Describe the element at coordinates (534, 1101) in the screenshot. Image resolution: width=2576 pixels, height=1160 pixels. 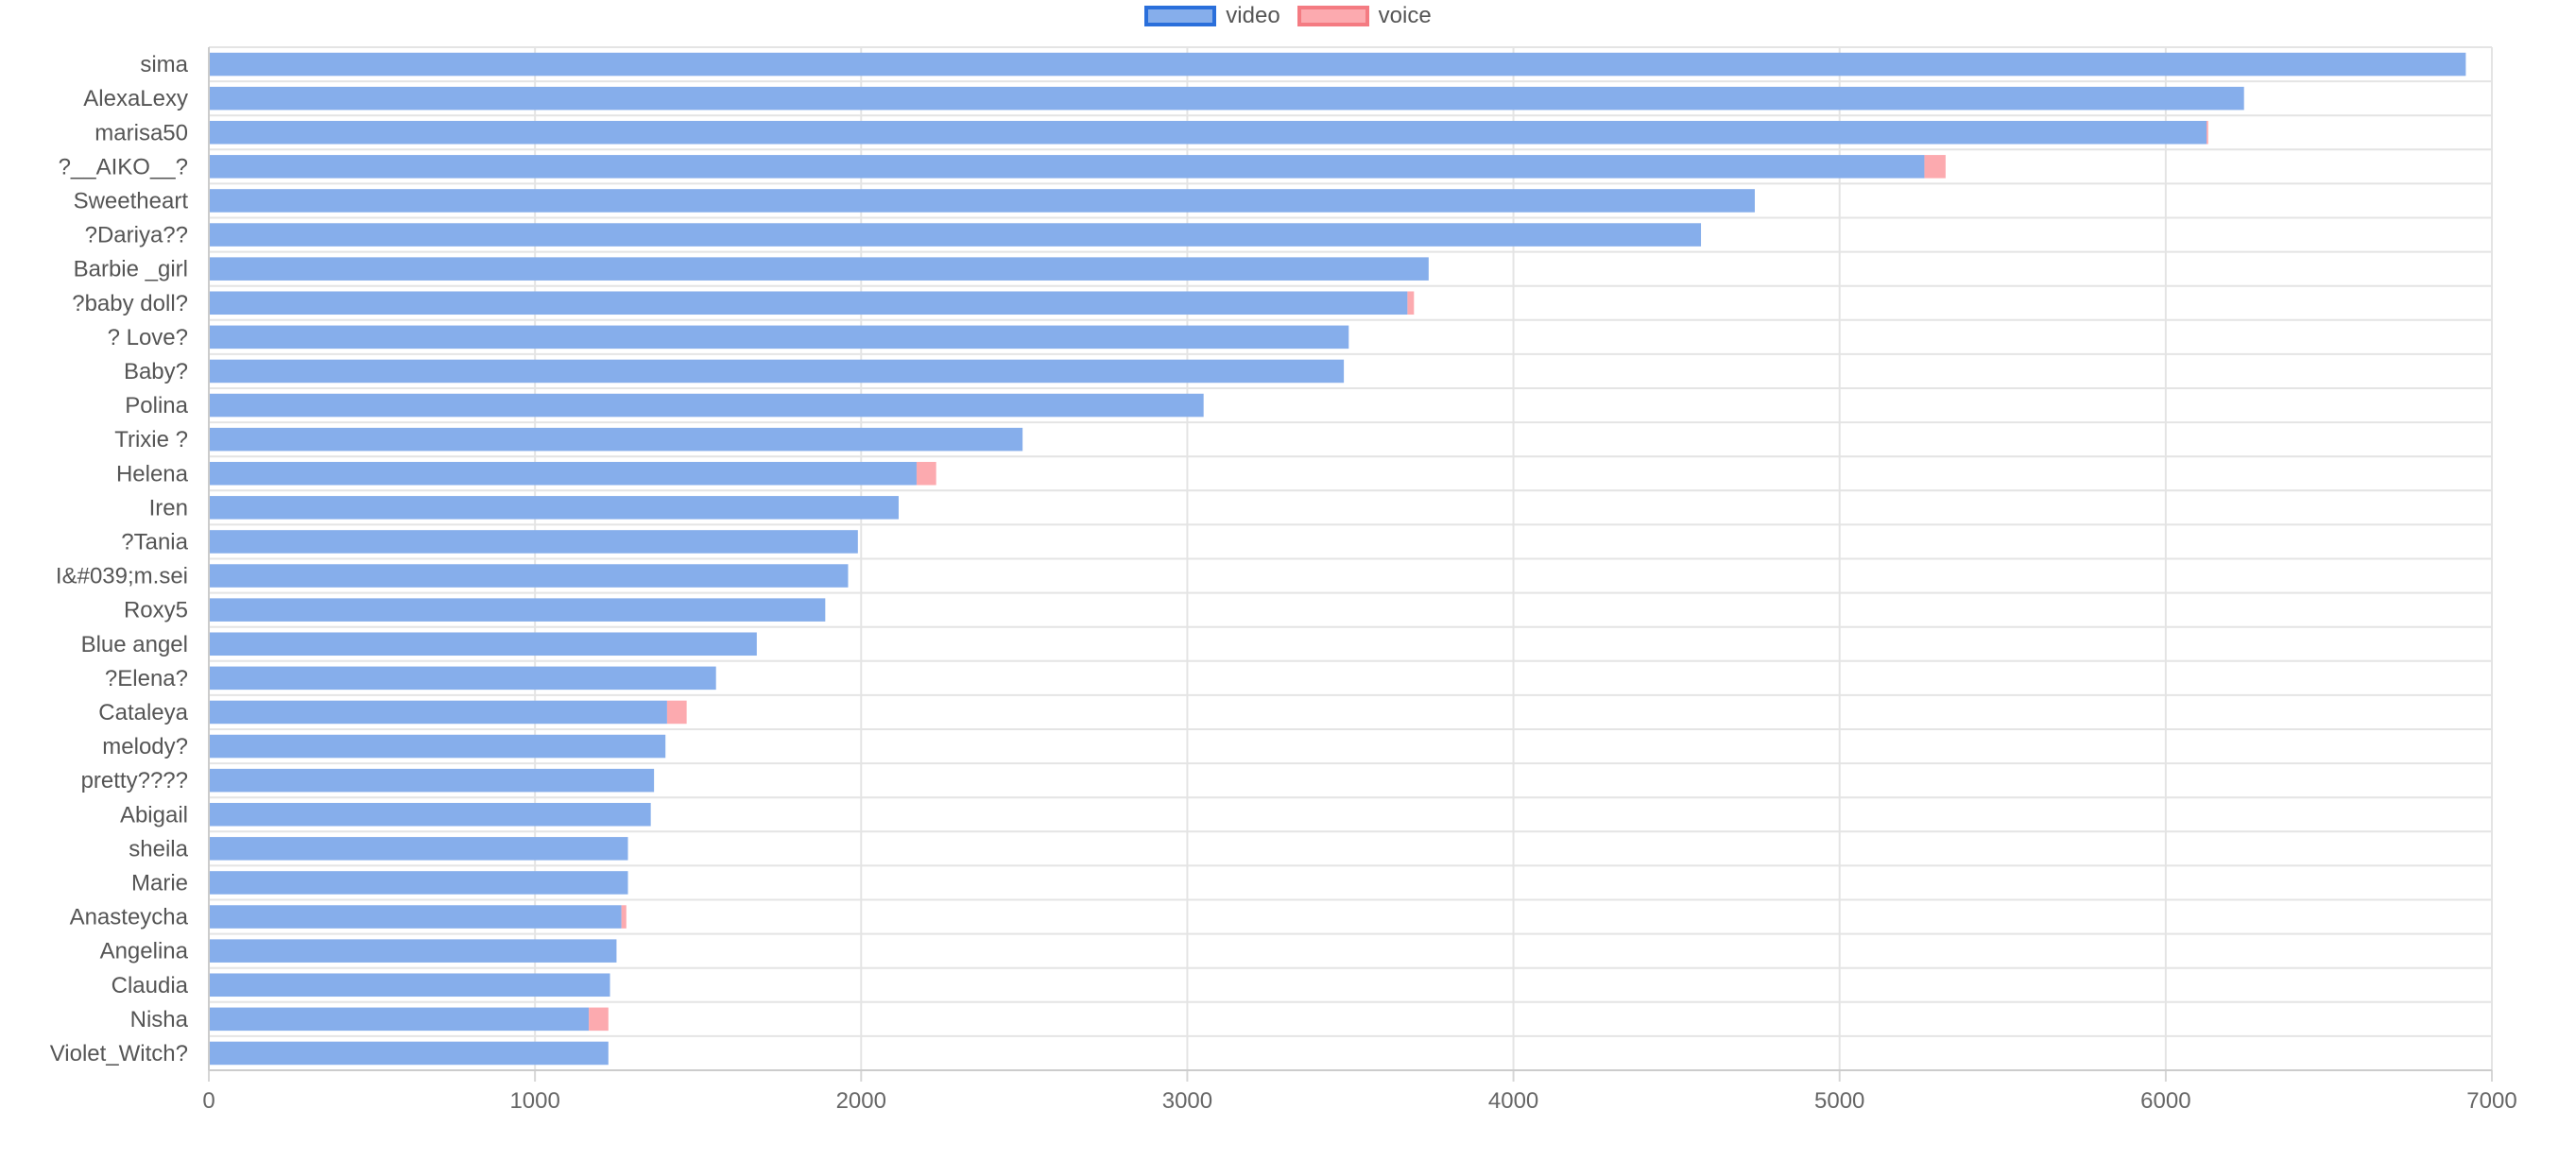
I see `x-tick-label: 1000` at that location.